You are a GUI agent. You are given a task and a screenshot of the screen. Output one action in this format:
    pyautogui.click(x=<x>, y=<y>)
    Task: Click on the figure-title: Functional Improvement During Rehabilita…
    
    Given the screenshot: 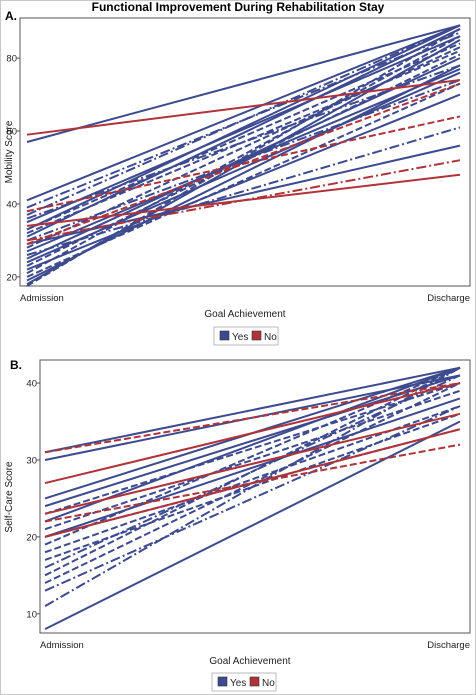 What is the action you would take?
    pyautogui.click(x=238, y=7)
    